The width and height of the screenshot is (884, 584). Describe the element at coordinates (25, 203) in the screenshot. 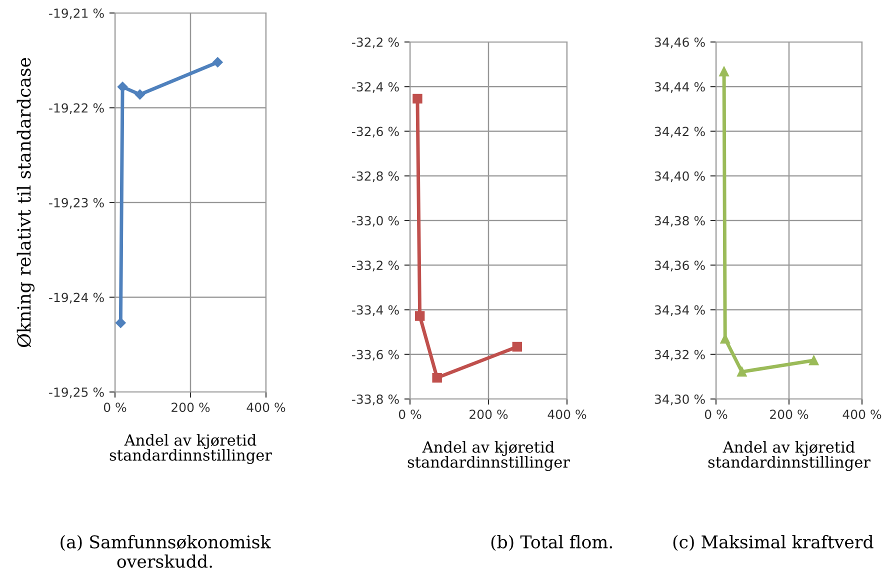

I see `y-axis-title: Økning relativt til standardcase` at that location.